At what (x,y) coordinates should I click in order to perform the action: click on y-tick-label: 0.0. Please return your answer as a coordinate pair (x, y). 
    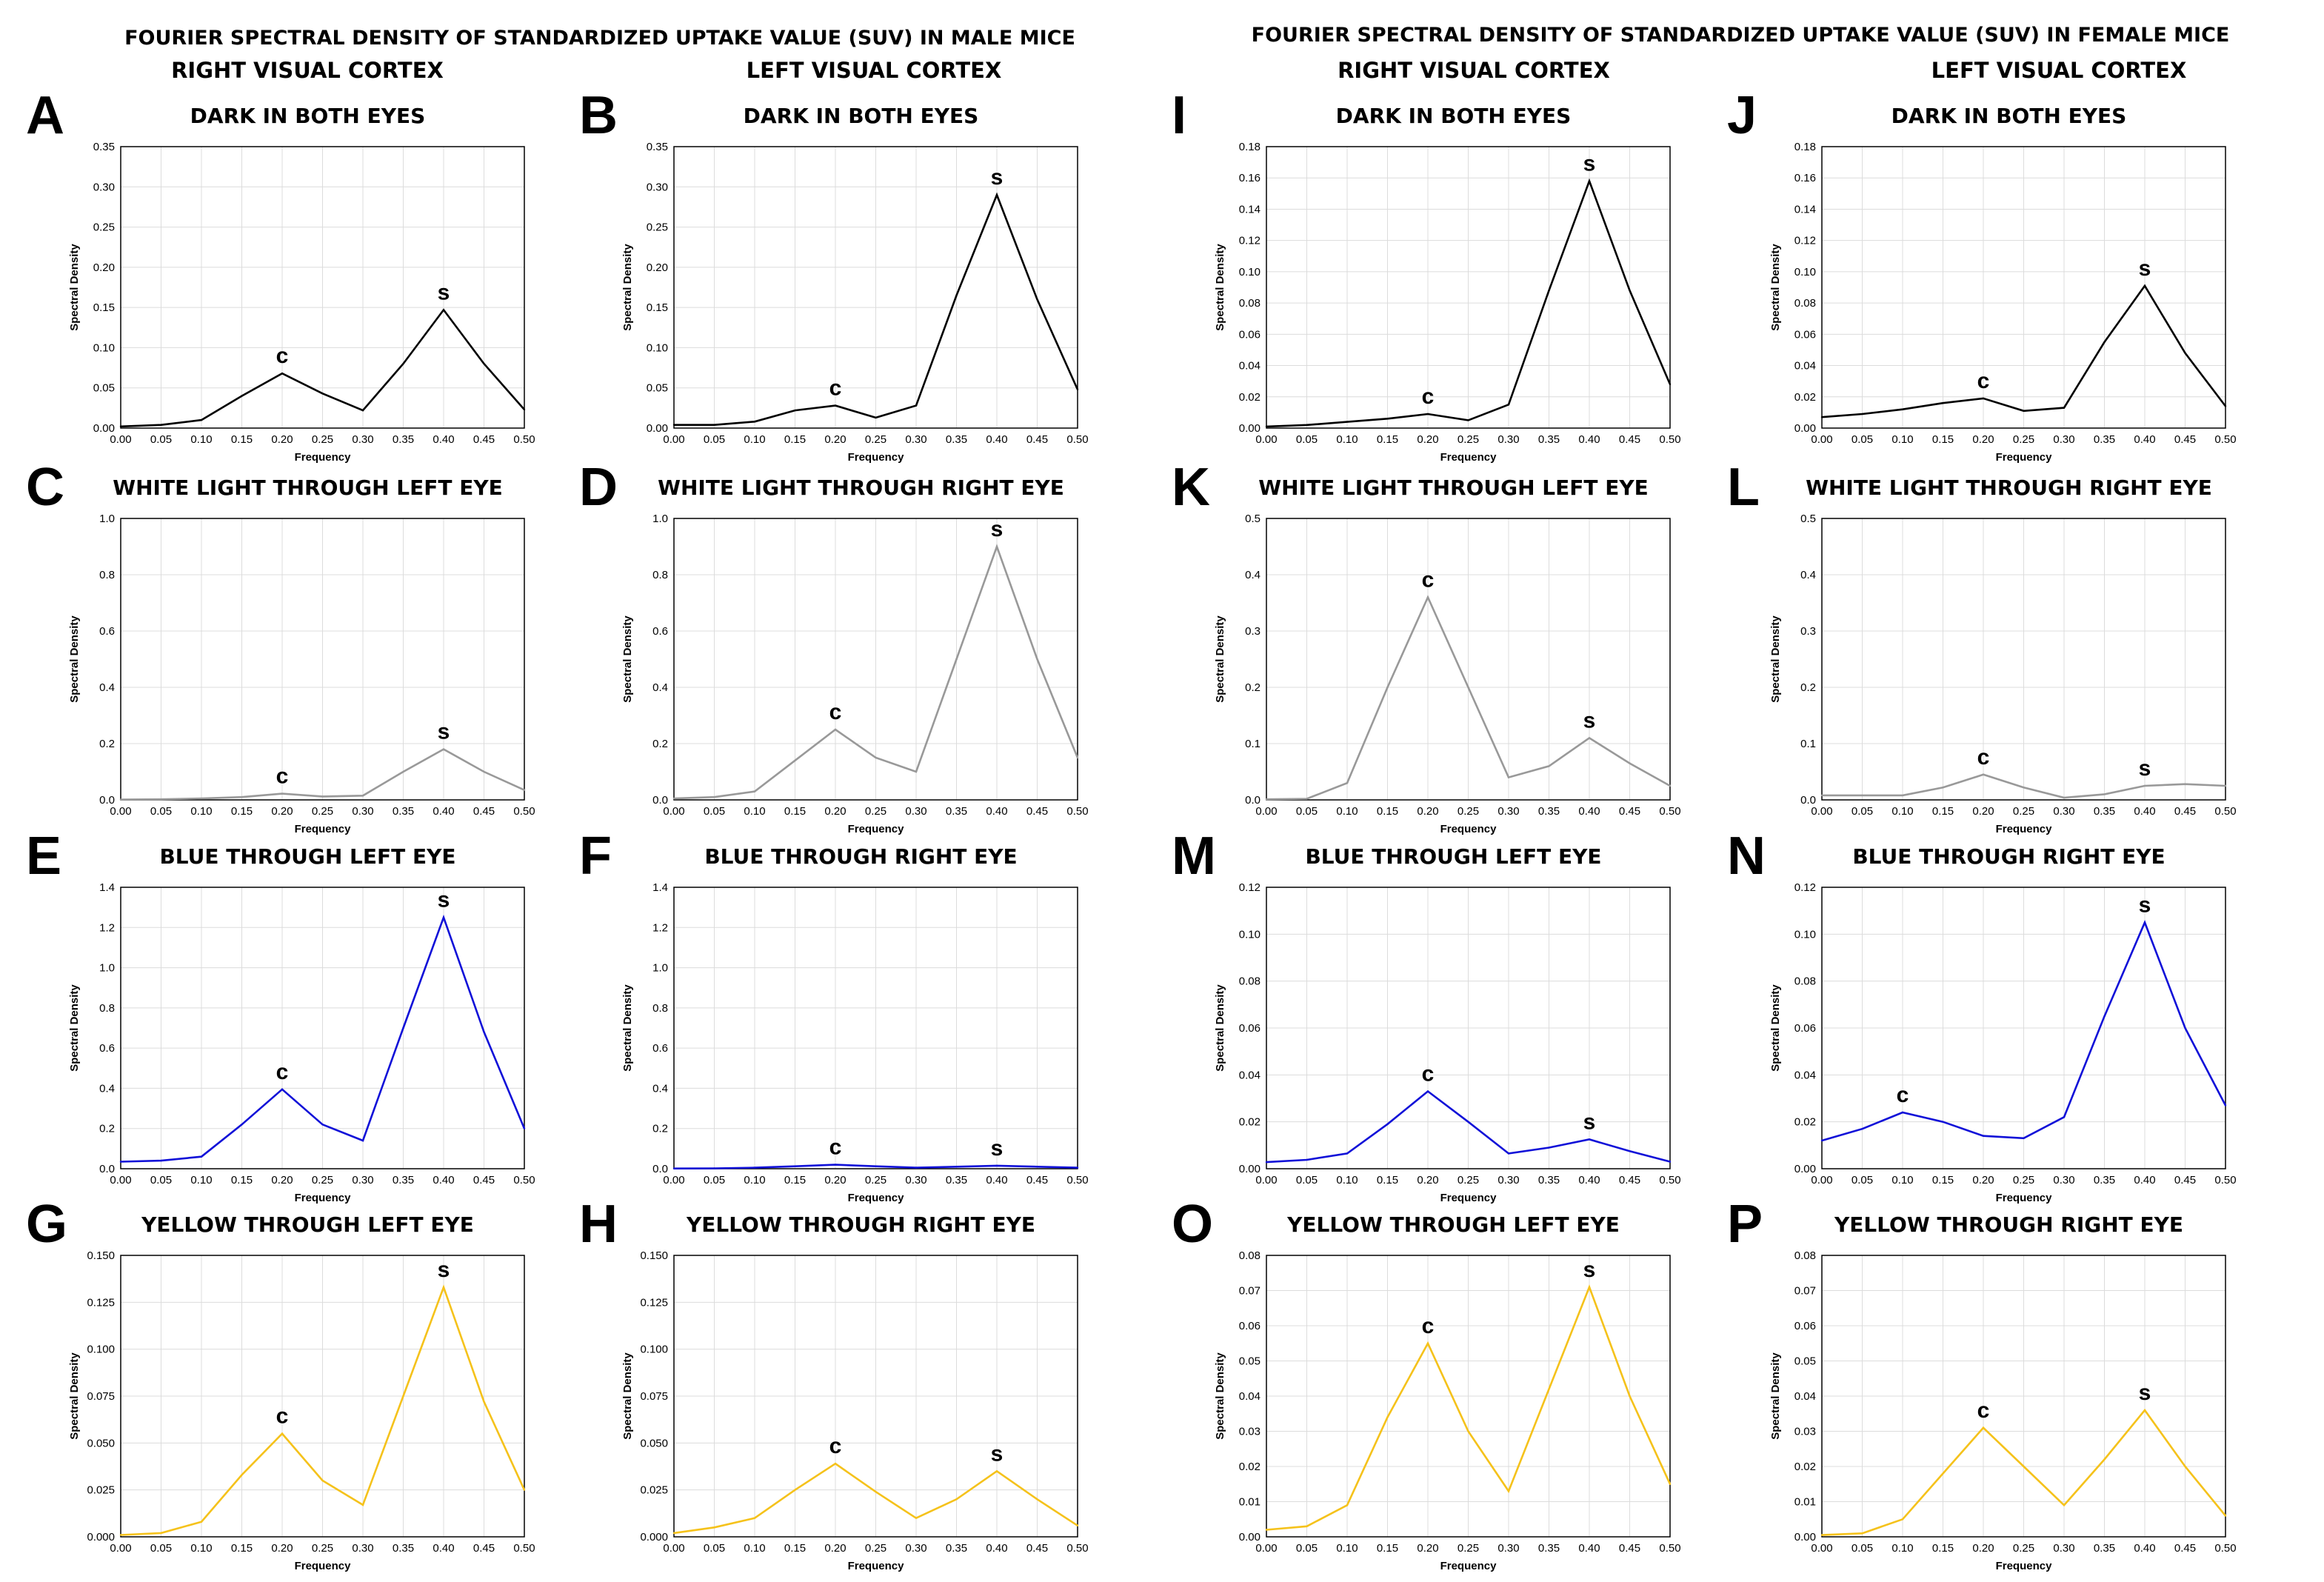
    Looking at the image, I should click on (660, 1169).